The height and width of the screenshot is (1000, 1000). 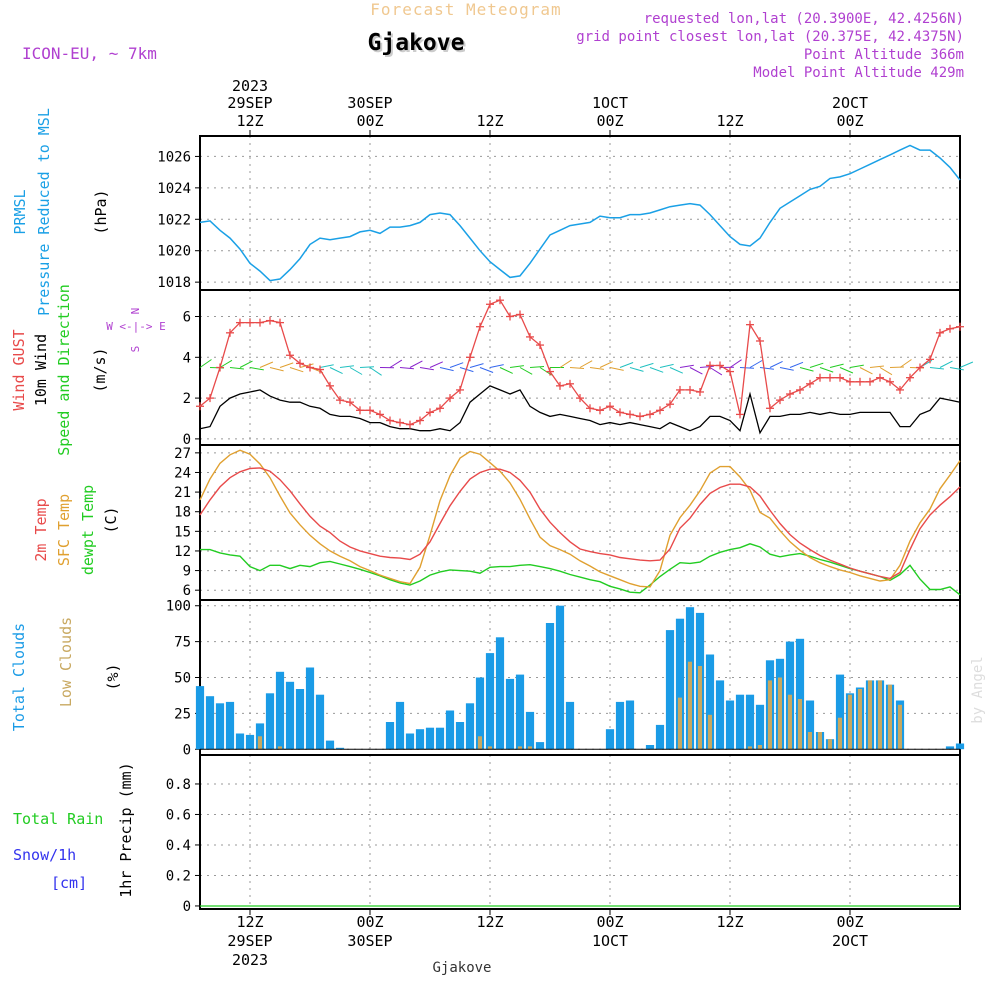 What do you see at coordinates (19, 369) in the screenshot?
I see `wind-gust-label: Wind GUST` at bounding box center [19, 369].